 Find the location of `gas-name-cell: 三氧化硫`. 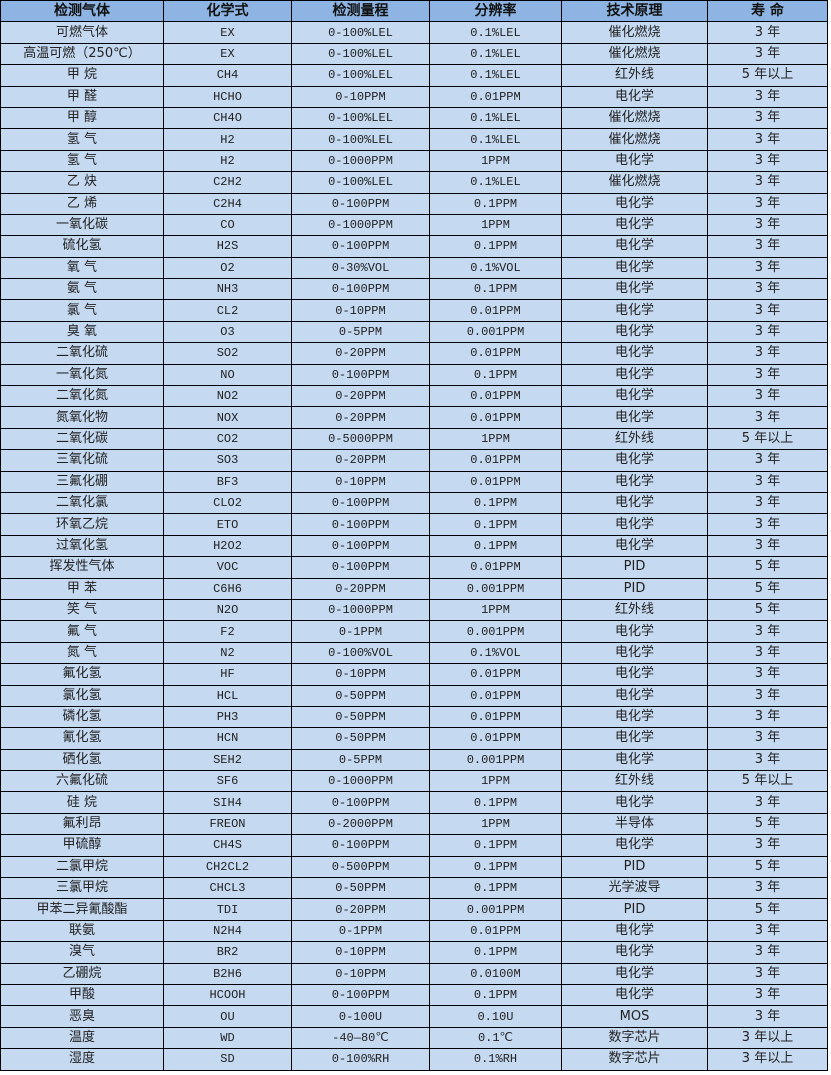

gas-name-cell: 三氧化硫 is located at coordinates (82, 460).